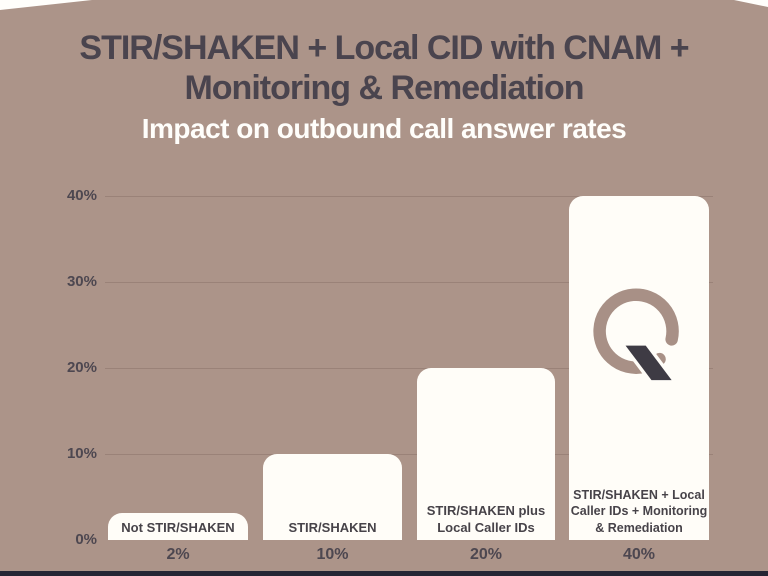  I want to click on bar-value-label: 20%, so click(486, 554).